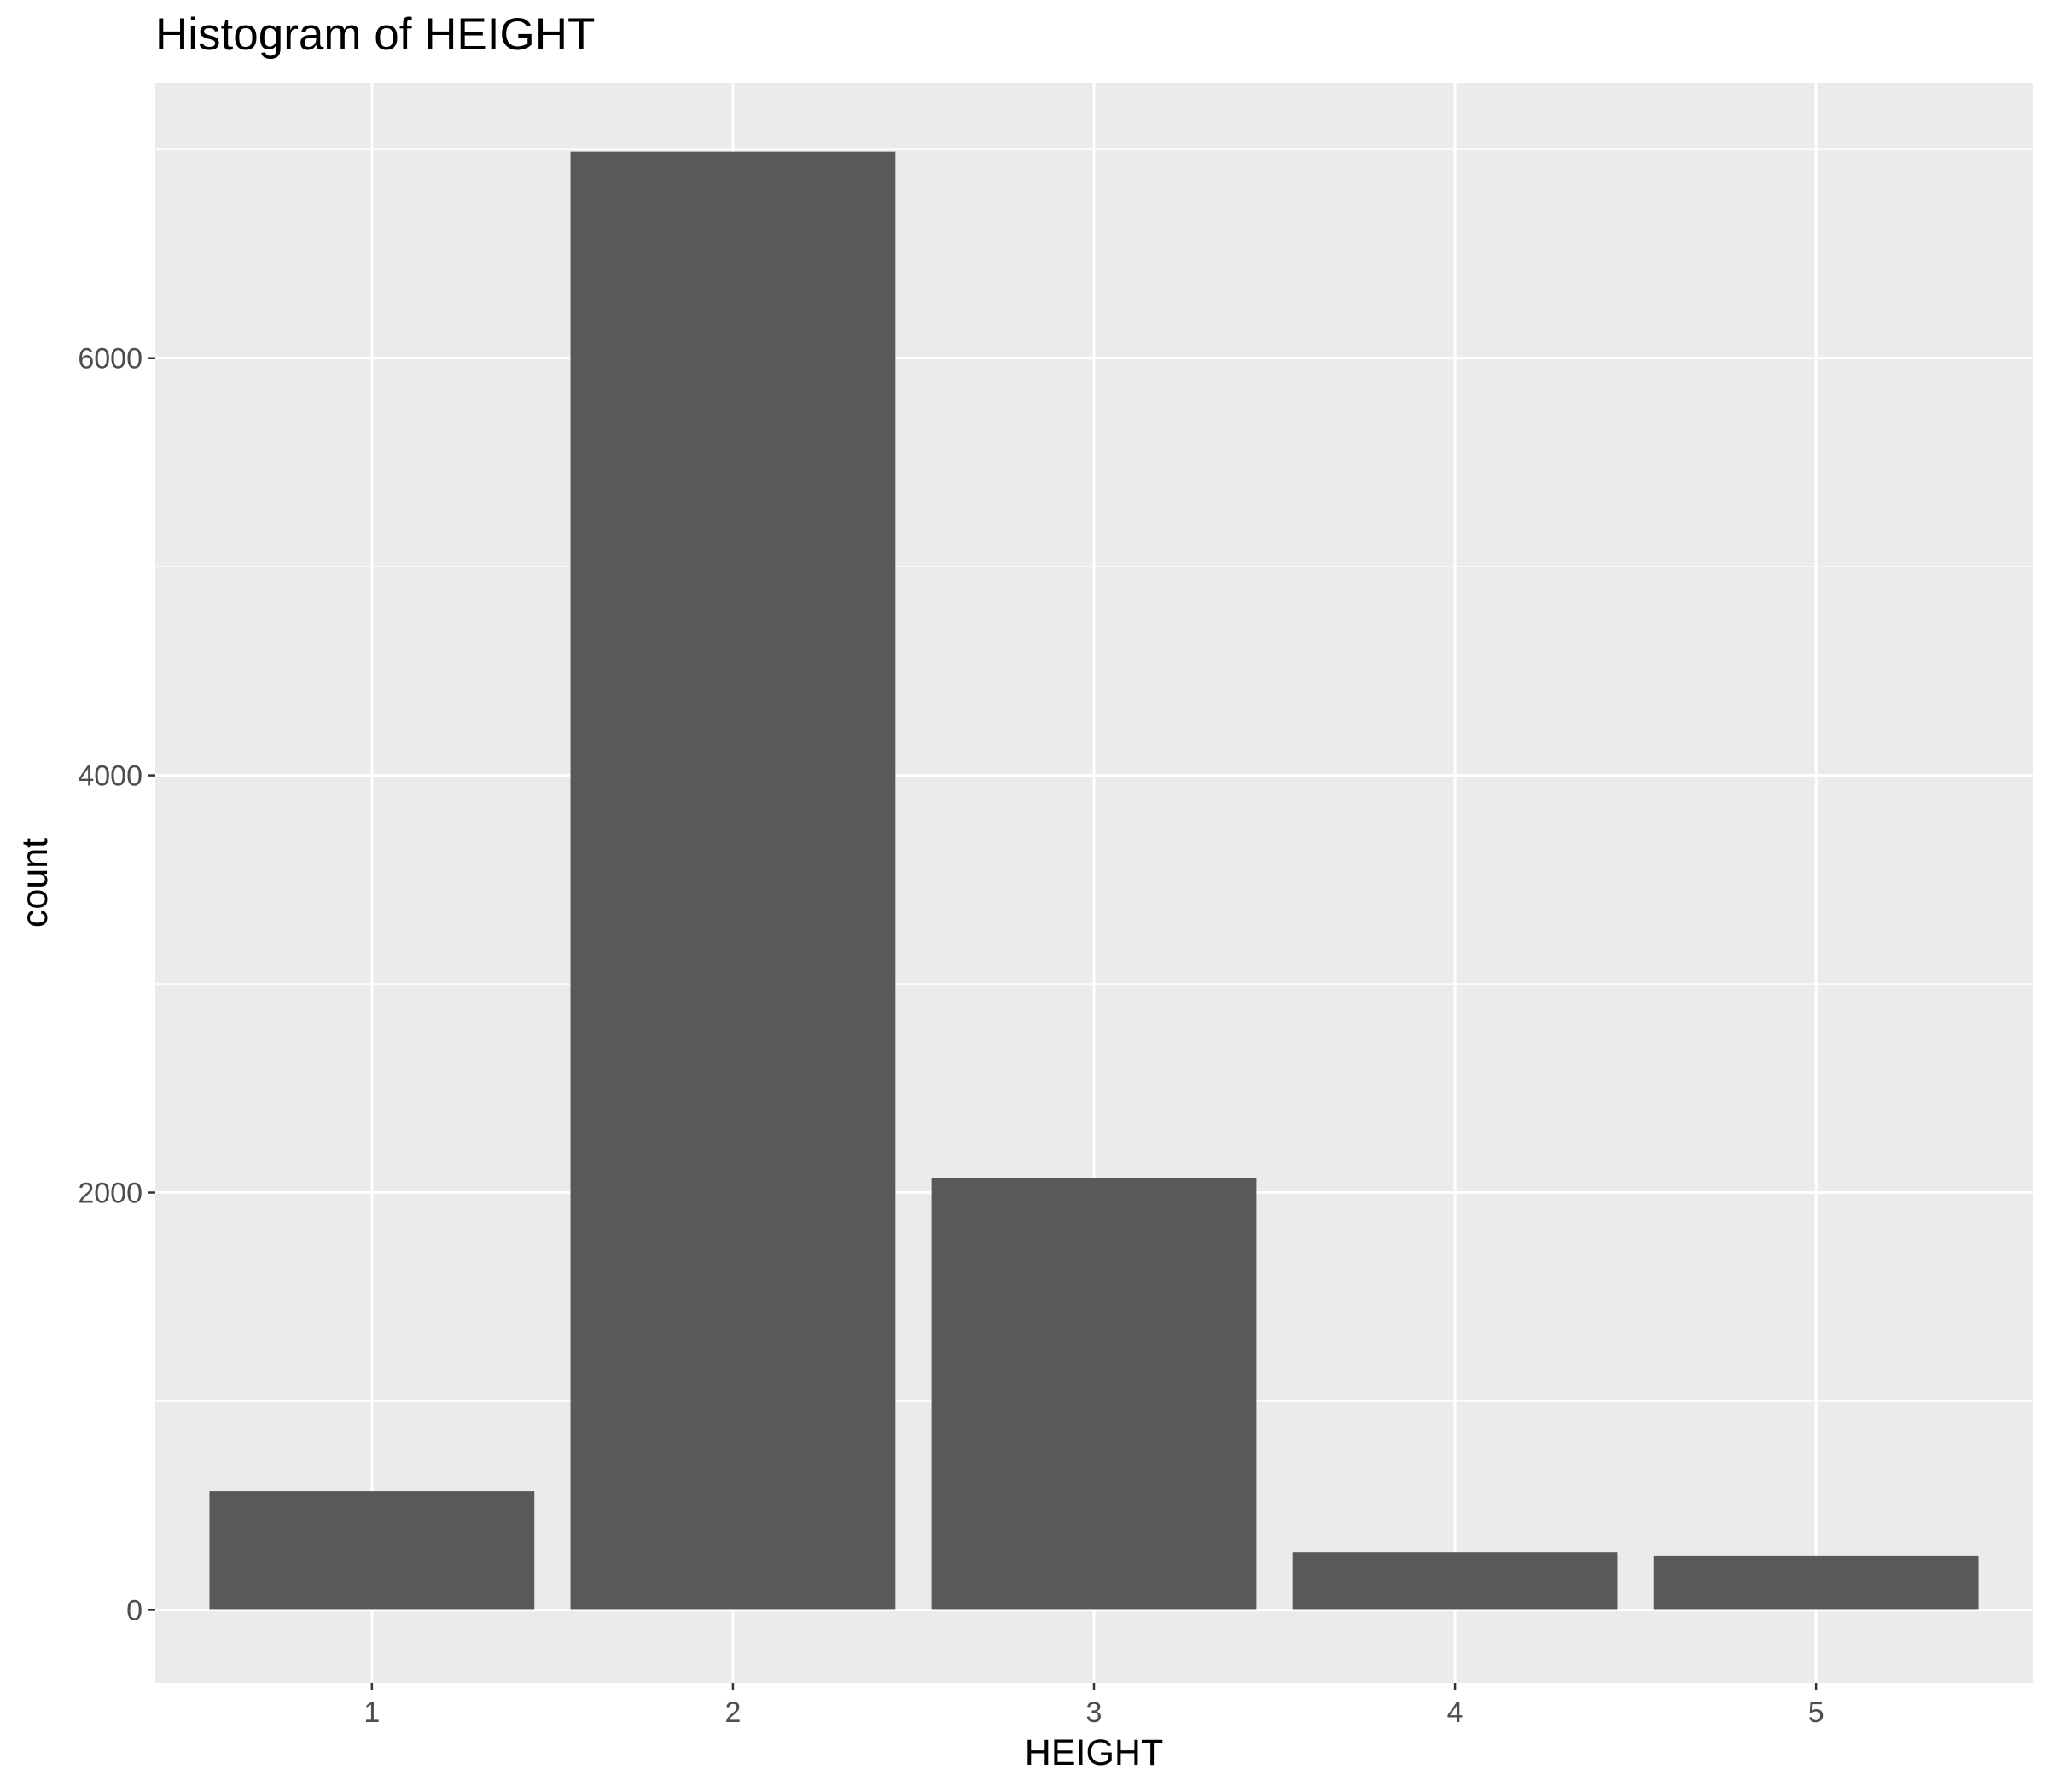 The height and width of the screenshot is (1792, 2048). Describe the element at coordinates (1094, 1752) in the screenshot. I see `x-axis-title: HEIGHT` at that location.